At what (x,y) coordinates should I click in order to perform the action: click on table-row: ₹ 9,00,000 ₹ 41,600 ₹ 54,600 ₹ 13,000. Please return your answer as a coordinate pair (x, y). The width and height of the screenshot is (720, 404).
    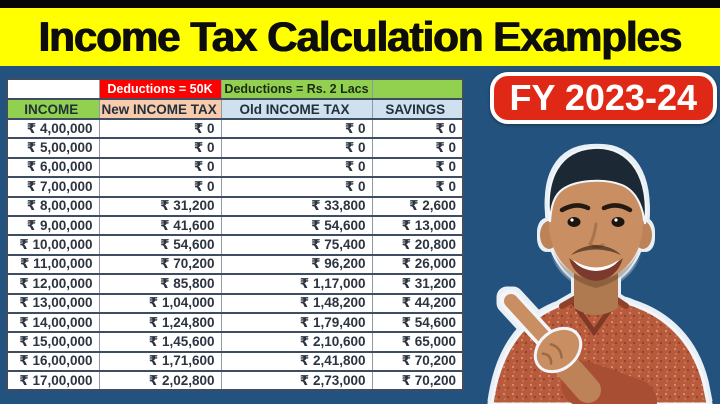
    Looking at the image, I should click on (235, 225).